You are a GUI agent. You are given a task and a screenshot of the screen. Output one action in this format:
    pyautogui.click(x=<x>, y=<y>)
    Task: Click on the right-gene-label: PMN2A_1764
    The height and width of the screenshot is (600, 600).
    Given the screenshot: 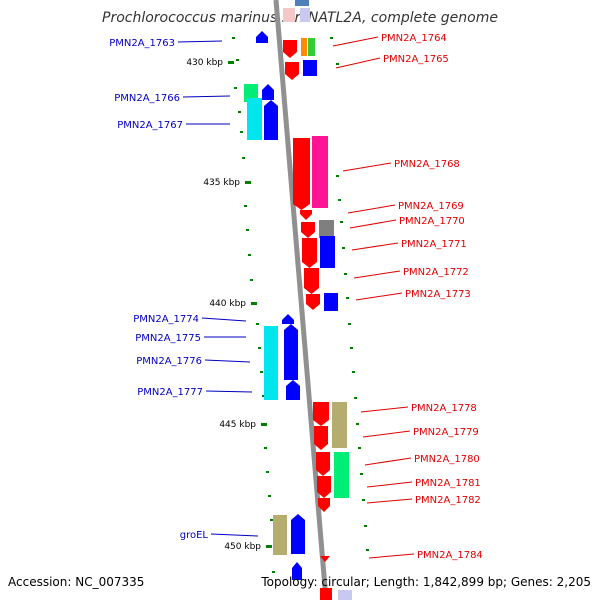 What is the action you would take?
    pyautogui.click(x=414, y=38)
    